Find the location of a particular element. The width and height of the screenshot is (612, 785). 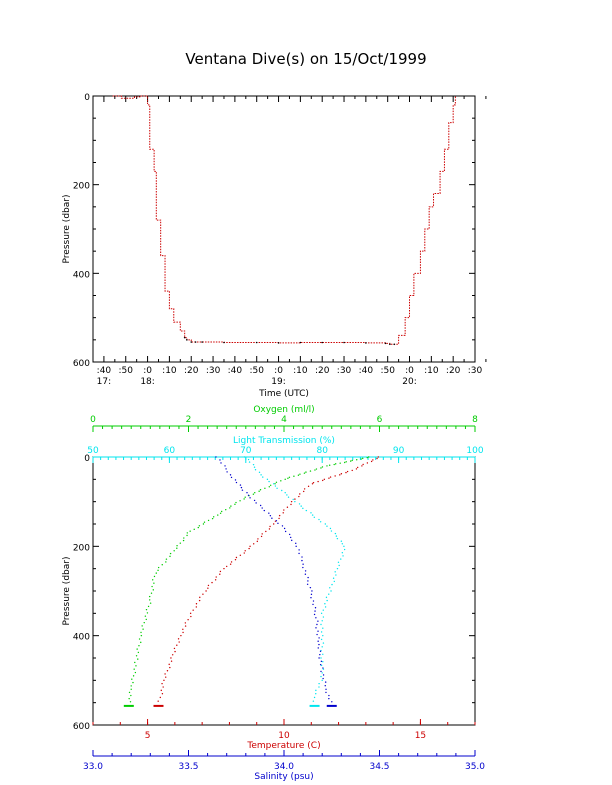

temperature-tick-label: 15 is located at coordinates (420, 736).